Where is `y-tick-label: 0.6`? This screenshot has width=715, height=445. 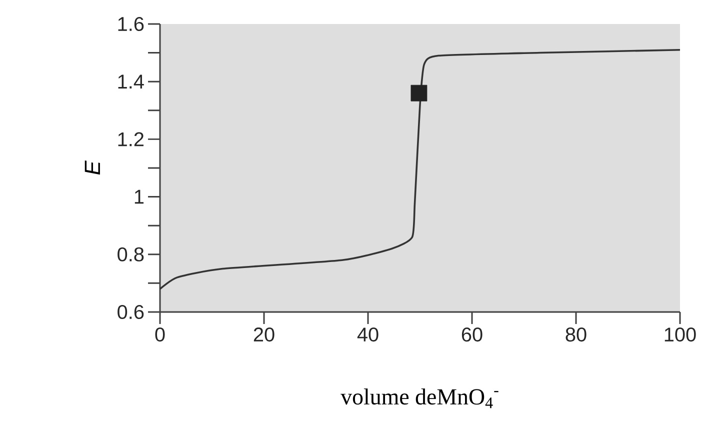 y-tick-label: 0.6 is located at coordinates (131, 312).